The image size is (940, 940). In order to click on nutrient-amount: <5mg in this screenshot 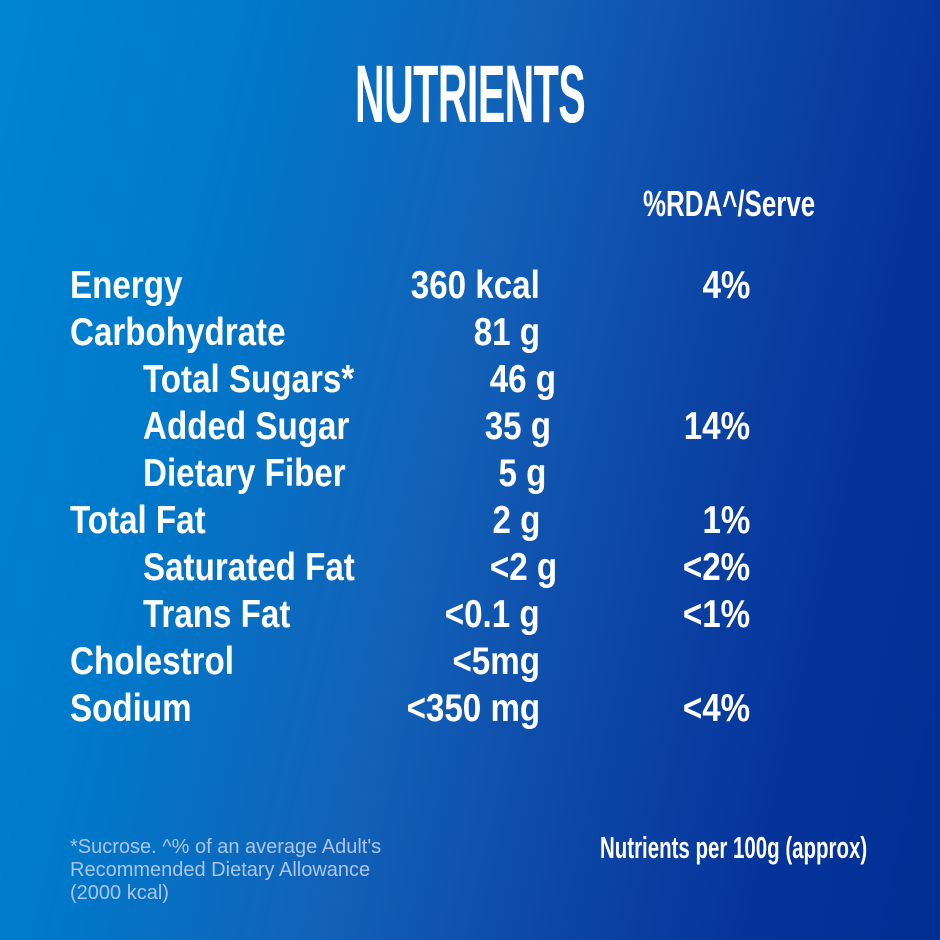, I will do `click(496, 661)`.